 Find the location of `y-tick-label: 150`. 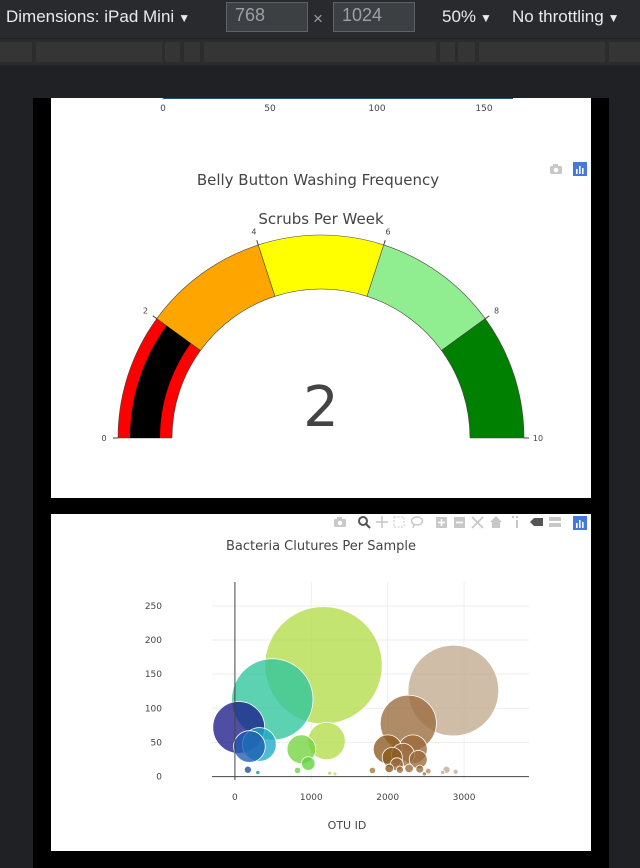

y-tick-label: 150 is located at coordinates (153, 675).